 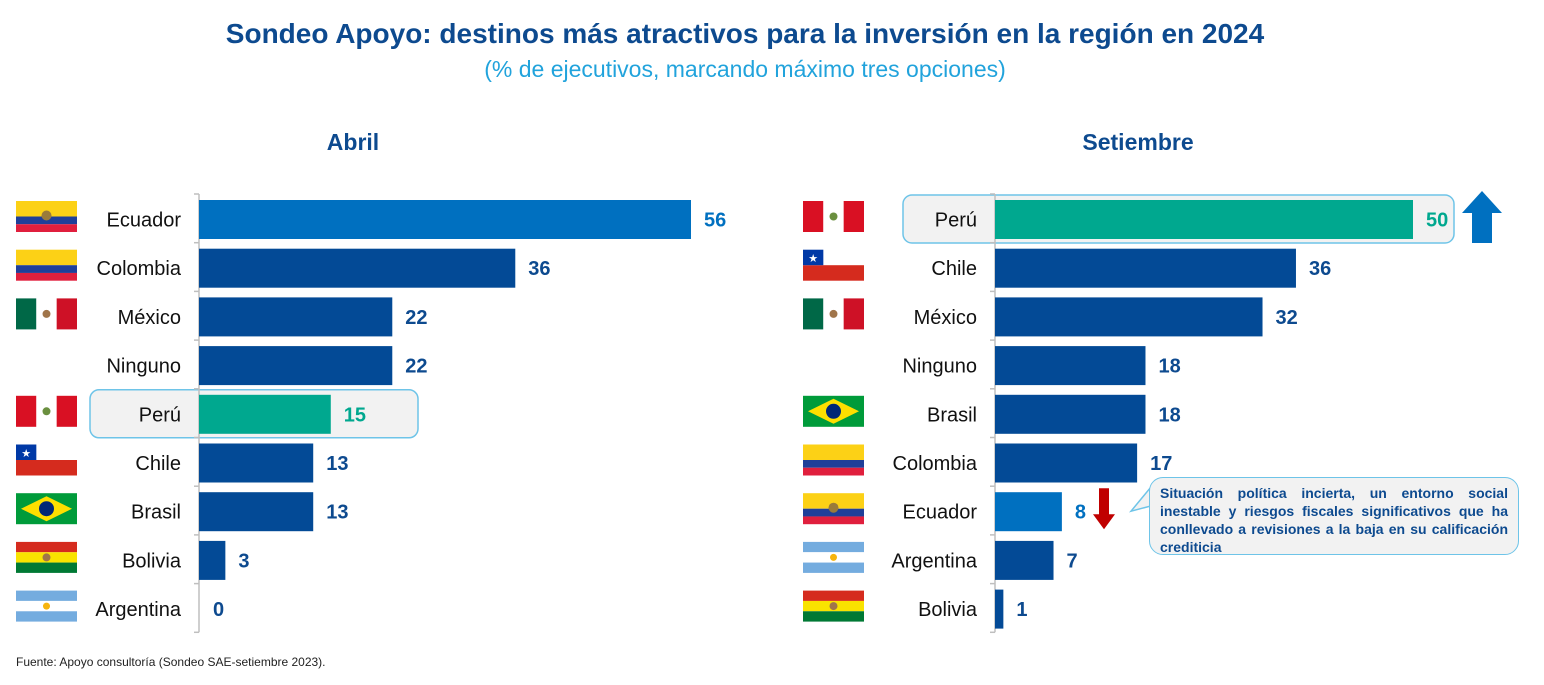 What do you see at coordinates (337, 513) in the screenshot?
I see `data-label: 13` at bounding box center [337, 513].